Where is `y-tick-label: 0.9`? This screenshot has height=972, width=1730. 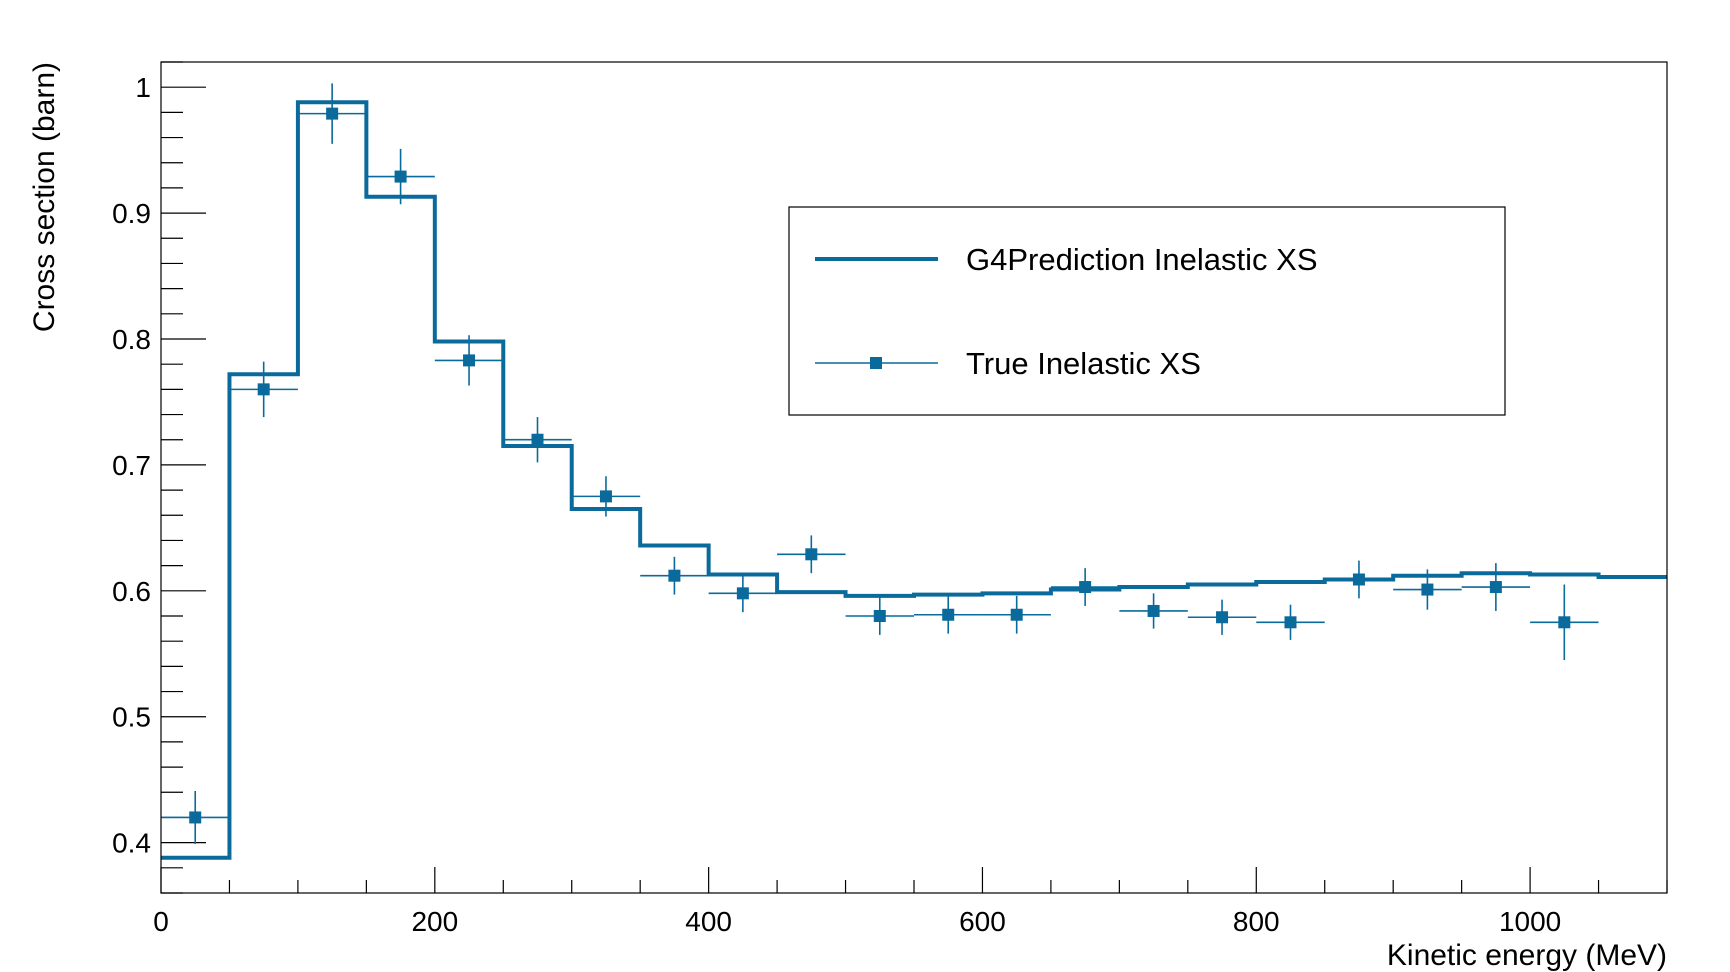
y-tick-label: 0.9 is located at coordinates (131, 213).